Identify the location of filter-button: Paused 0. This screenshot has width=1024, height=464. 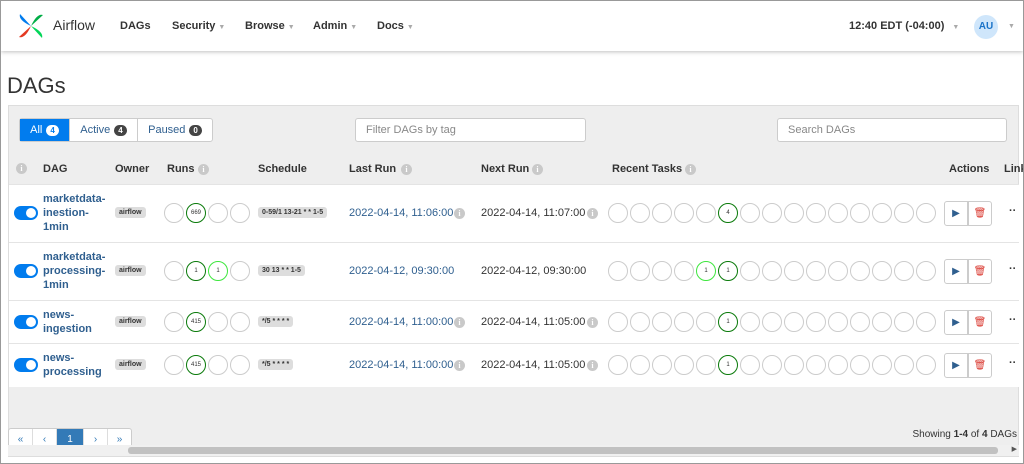
(174, 130).